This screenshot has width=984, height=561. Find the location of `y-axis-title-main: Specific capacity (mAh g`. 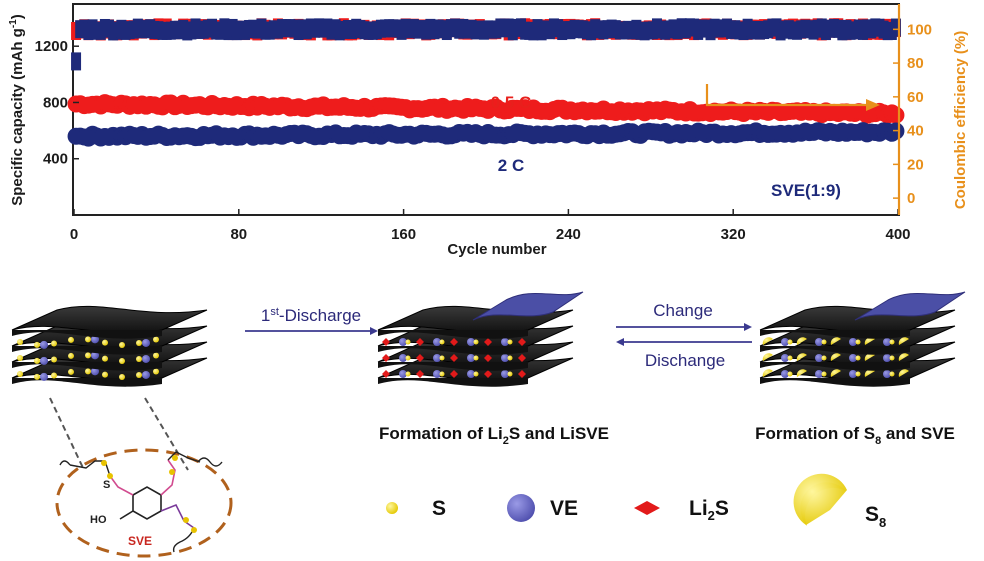

y-axis-title-main: Specific capacity (mAh g is located at coordinates (17, 117).